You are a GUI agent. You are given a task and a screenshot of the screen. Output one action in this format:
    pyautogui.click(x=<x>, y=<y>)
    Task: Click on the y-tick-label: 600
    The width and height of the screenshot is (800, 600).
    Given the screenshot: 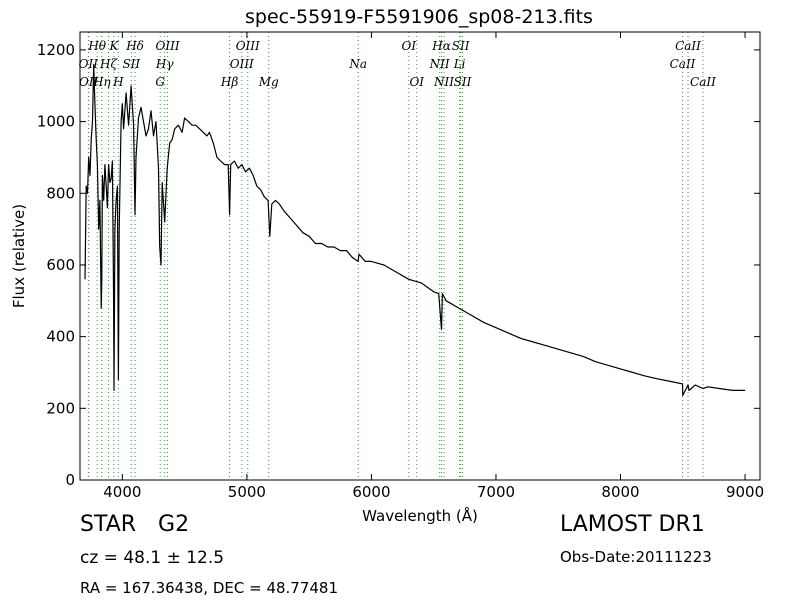 What is the action you would take?
    pyautogui.click(x=60, y=265)
    